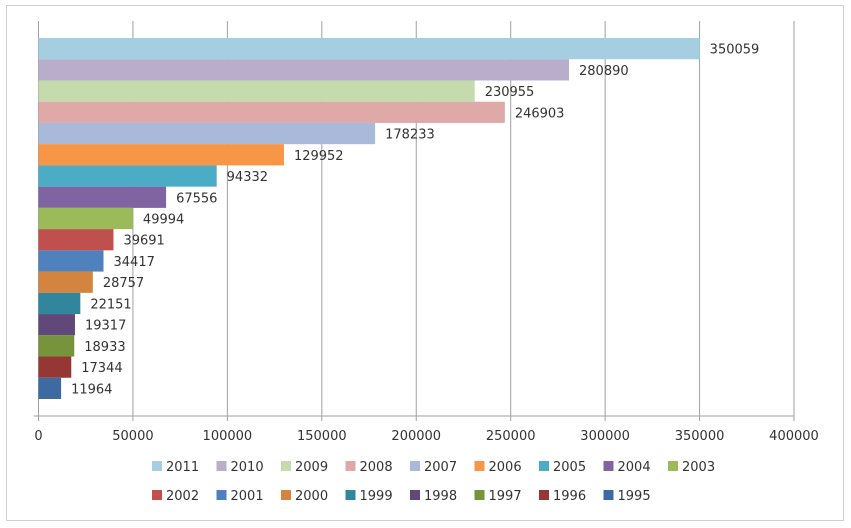  What do you see at coordinates (123, 283) in the screenshot?
I see `data-label-2000: 28757` at bounding box center [123, 283].